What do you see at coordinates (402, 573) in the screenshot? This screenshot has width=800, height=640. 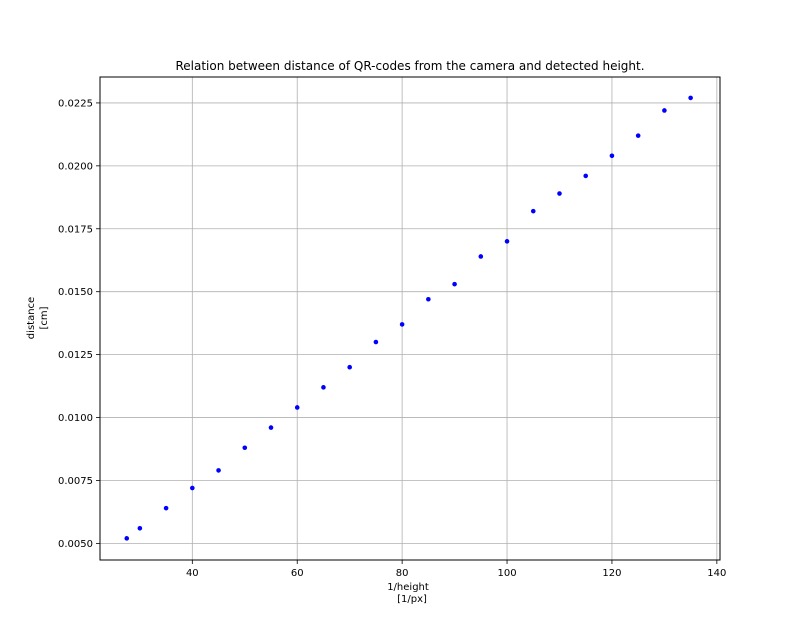 I see `x-tick-label: 80` at bounding box center [402, 573].